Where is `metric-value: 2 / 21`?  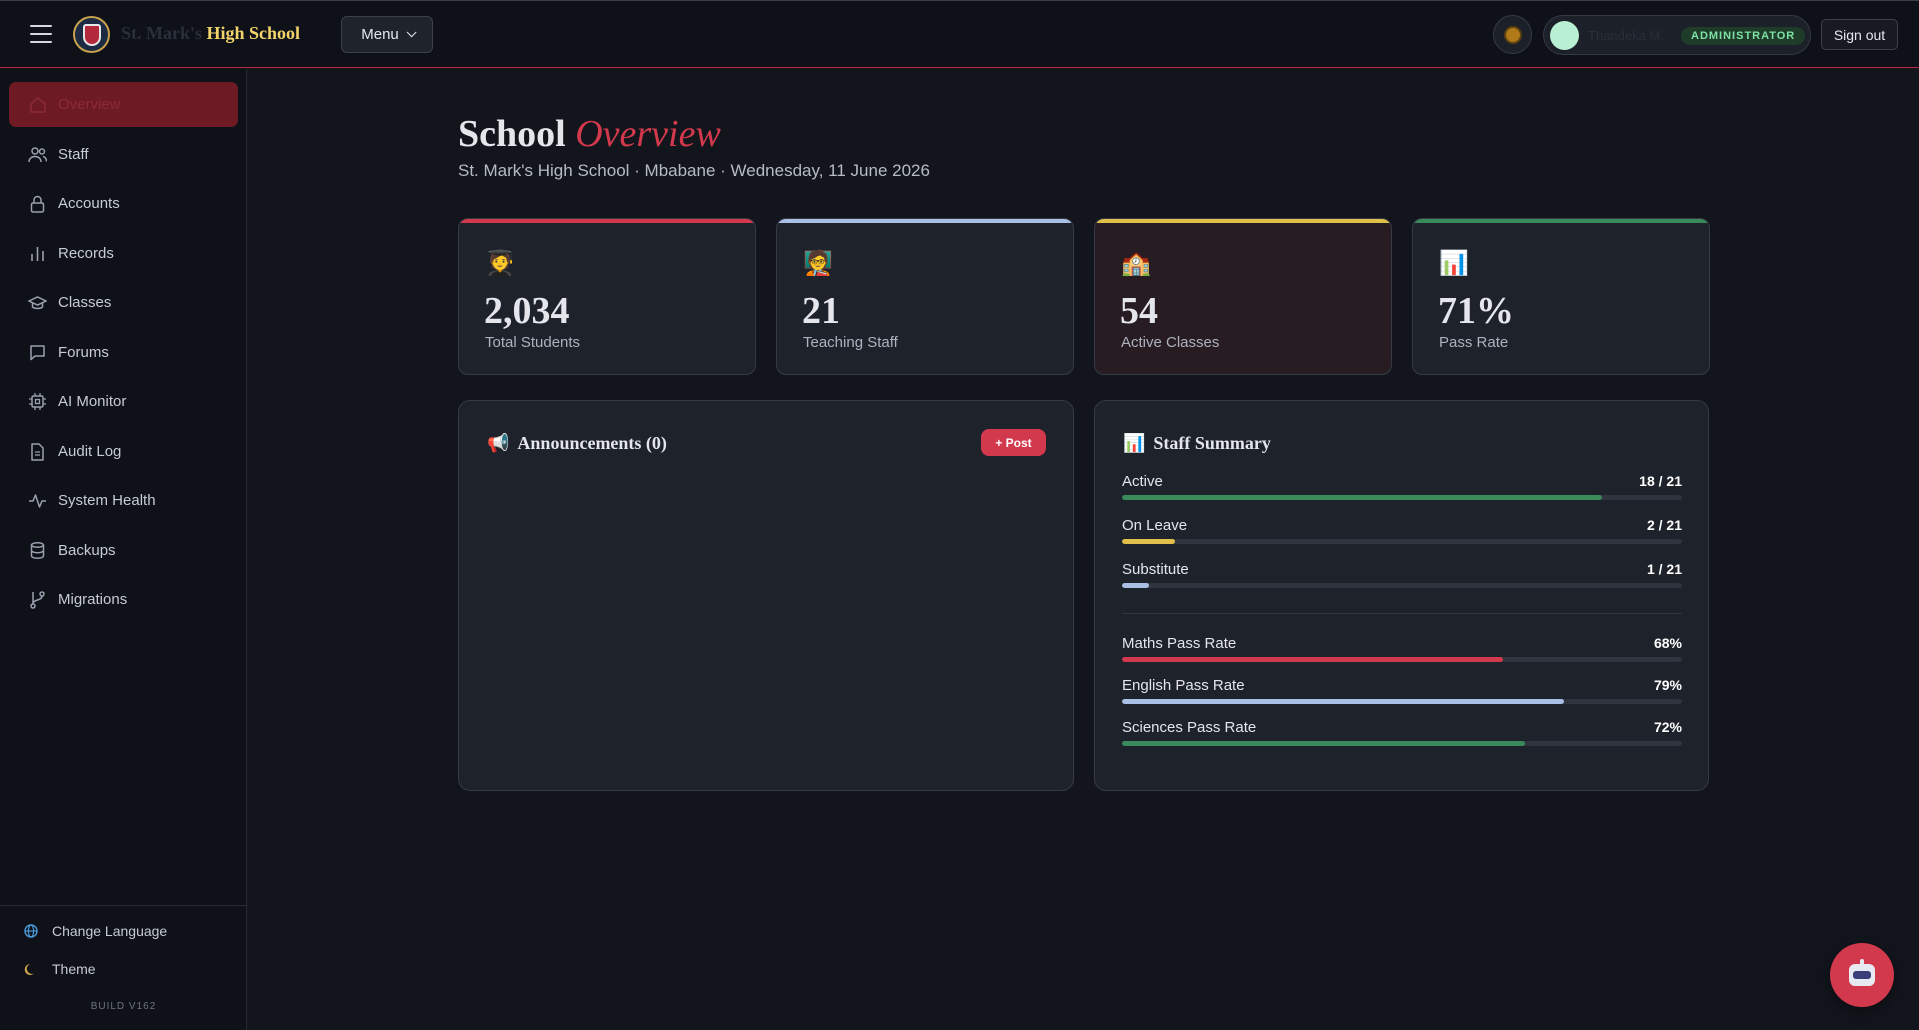 metric-value: 2 / 21 is located at coordinates (1664, 525).